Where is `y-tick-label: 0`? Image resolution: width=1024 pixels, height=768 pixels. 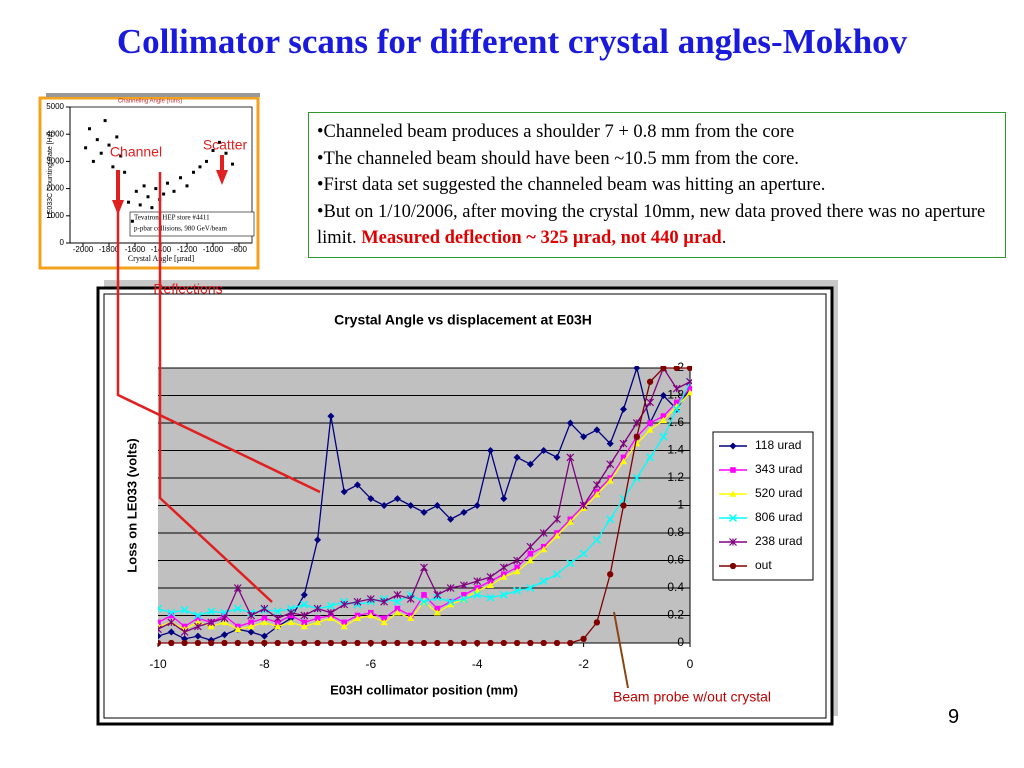 y-tick-label: 0 is located at coordinates (680, 642).